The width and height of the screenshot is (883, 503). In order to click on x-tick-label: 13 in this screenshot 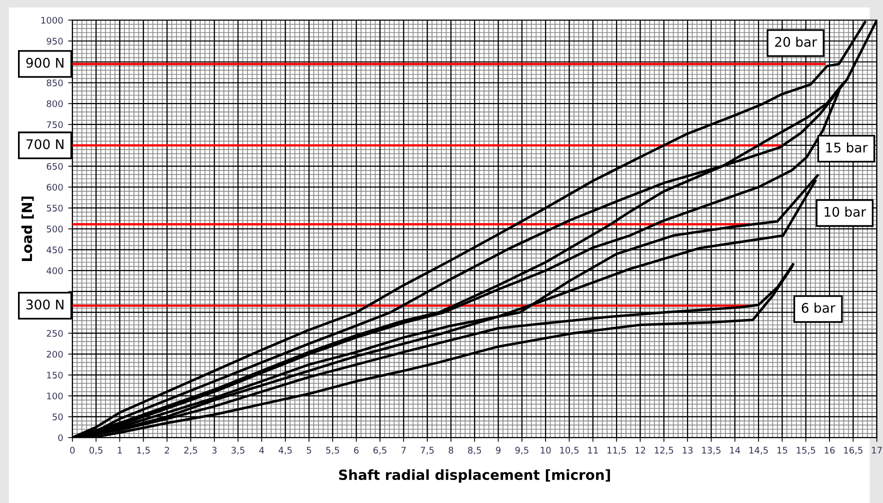, I will do `click(687, 450)`.